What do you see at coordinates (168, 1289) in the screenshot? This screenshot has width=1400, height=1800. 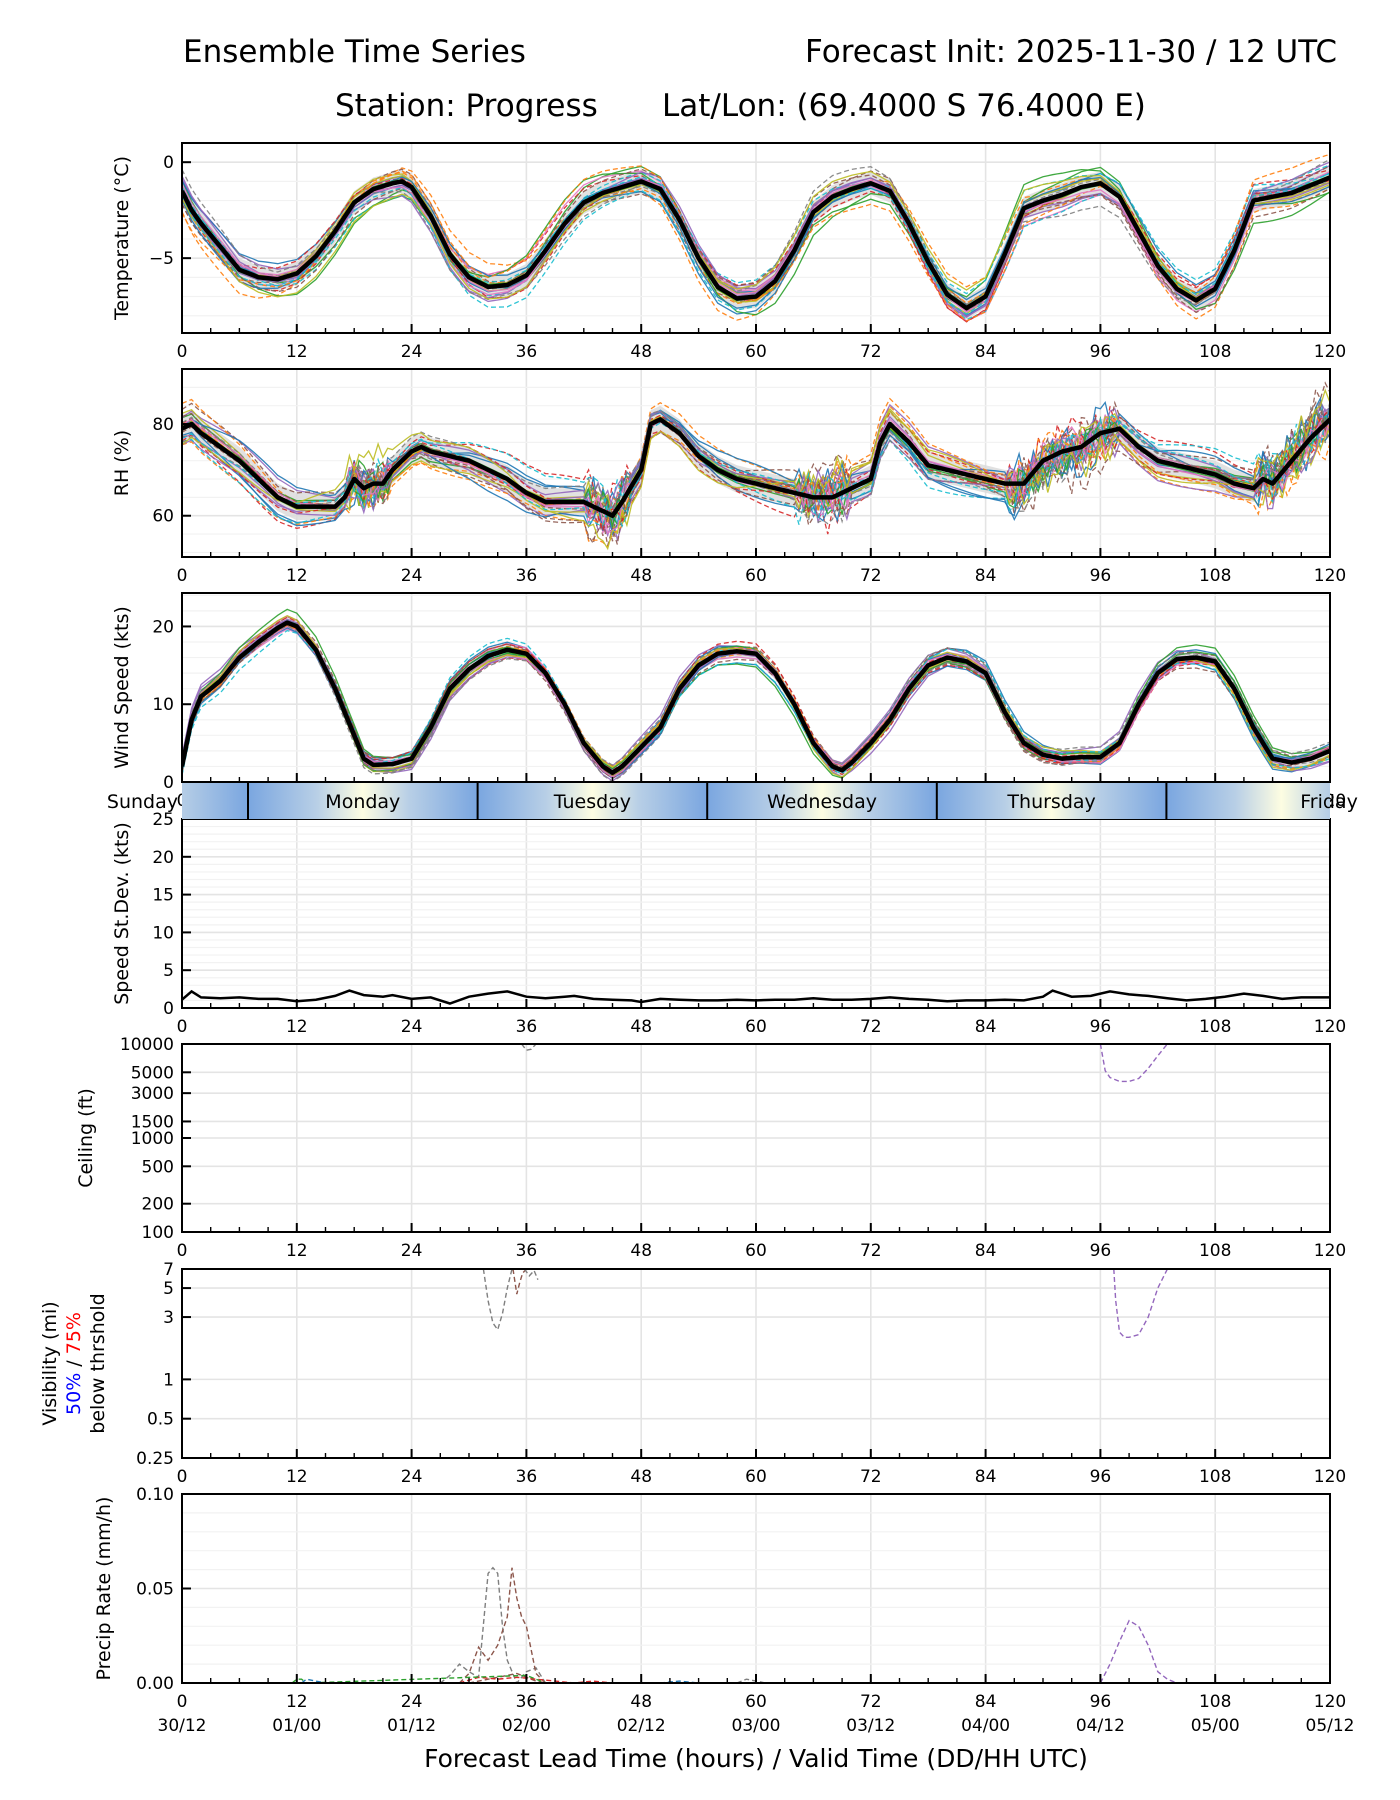 I see `y-tick-label: 5` at bounding box center [168, 1289].